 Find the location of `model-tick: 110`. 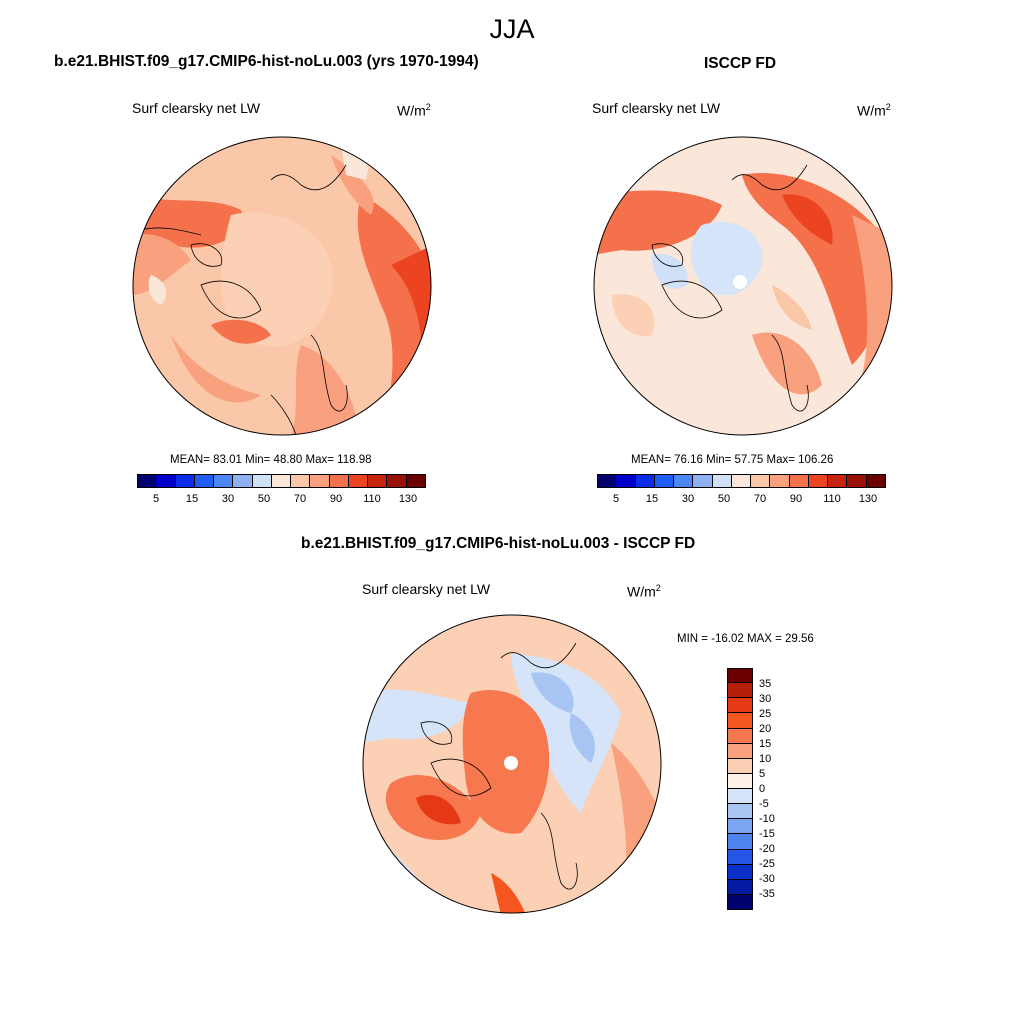

model-tick: 110 is located at coordinates (372, 499).